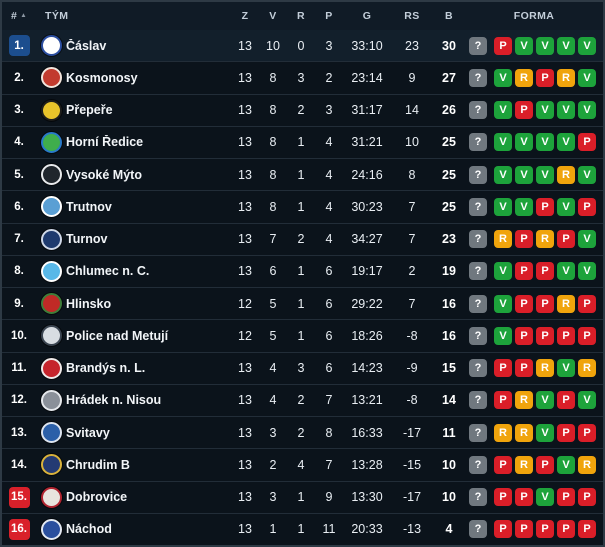 This screenshot has height=547, width=605. Describe the element at coordinates (302, 206) in the screenshot. I see `table-row: 6. Trutnov 13 8 1 4 30:23 7 25? V V P V P` at that location.